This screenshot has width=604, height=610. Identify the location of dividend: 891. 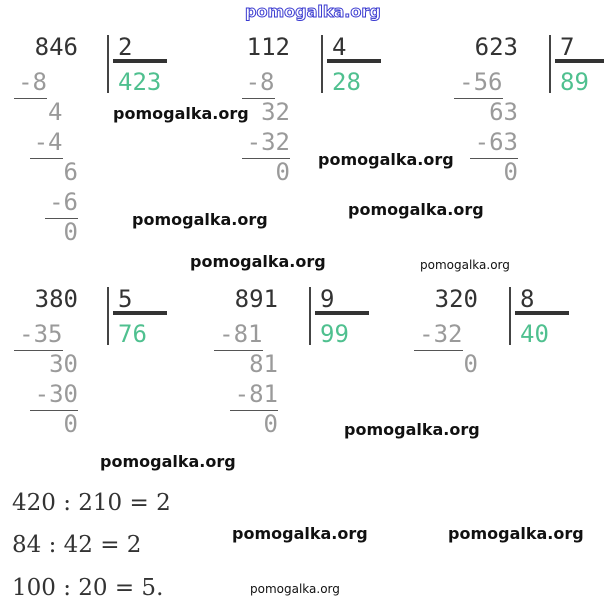
(256, 299).